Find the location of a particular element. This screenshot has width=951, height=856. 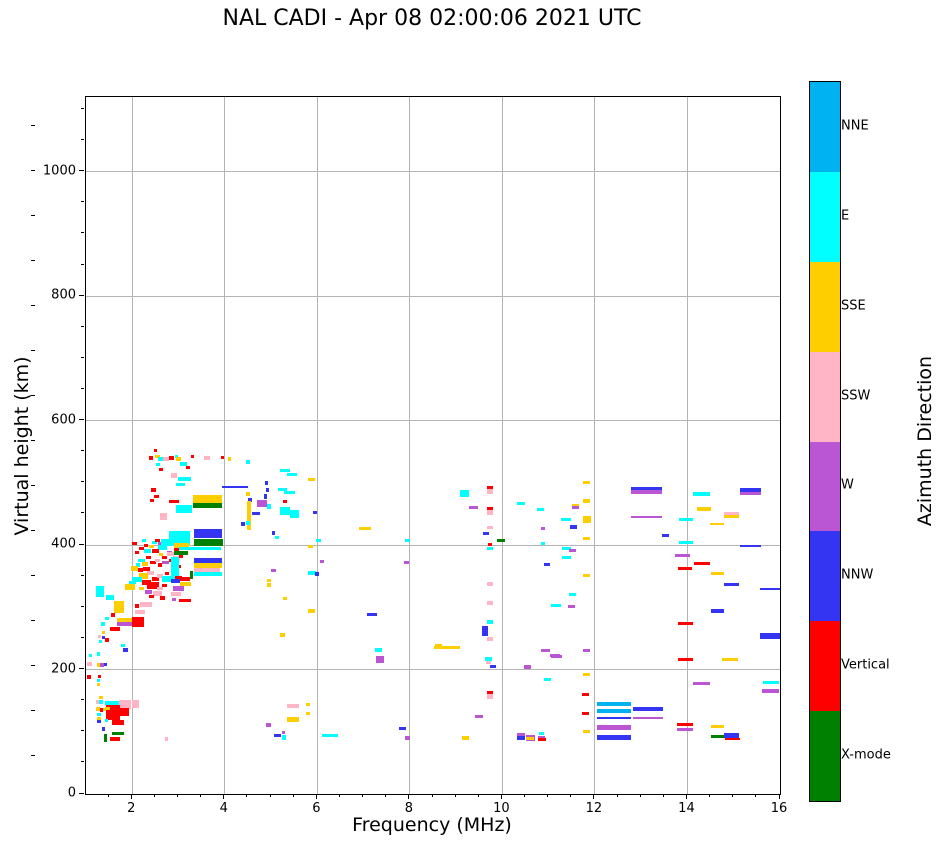

data-point-NNE is located at coordinates (614, 711).